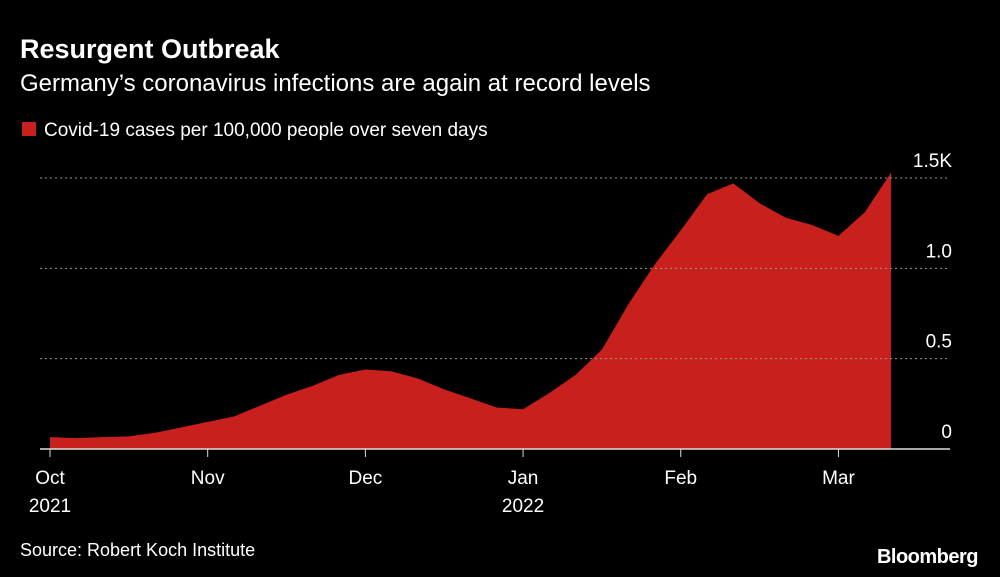 The height and width of the screenshot is (577, 1000). What do you see at coordinates (523, 492) in the screenshot?
I see `x-tick-label: Jan 2022` at bounding box center [523, 492].